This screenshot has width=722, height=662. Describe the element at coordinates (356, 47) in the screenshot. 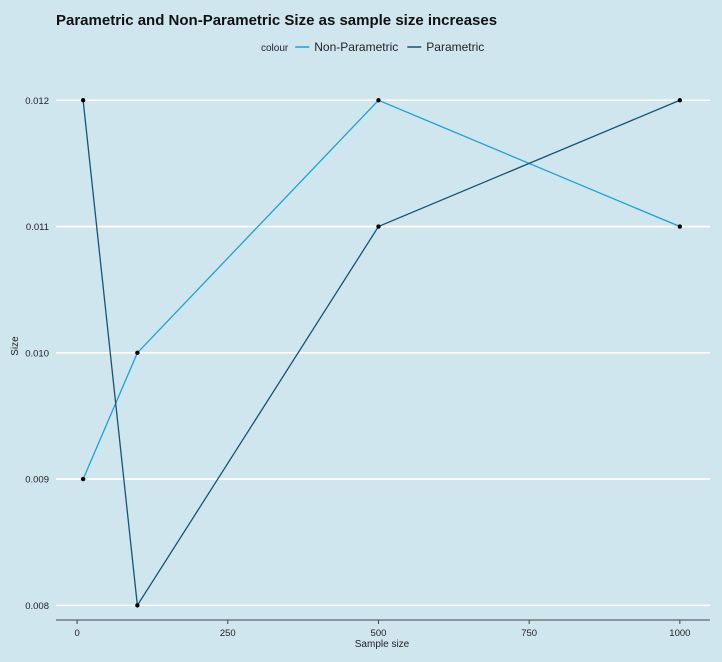

I see `legend-label-non-parametric: Non-Parametric` at that location.